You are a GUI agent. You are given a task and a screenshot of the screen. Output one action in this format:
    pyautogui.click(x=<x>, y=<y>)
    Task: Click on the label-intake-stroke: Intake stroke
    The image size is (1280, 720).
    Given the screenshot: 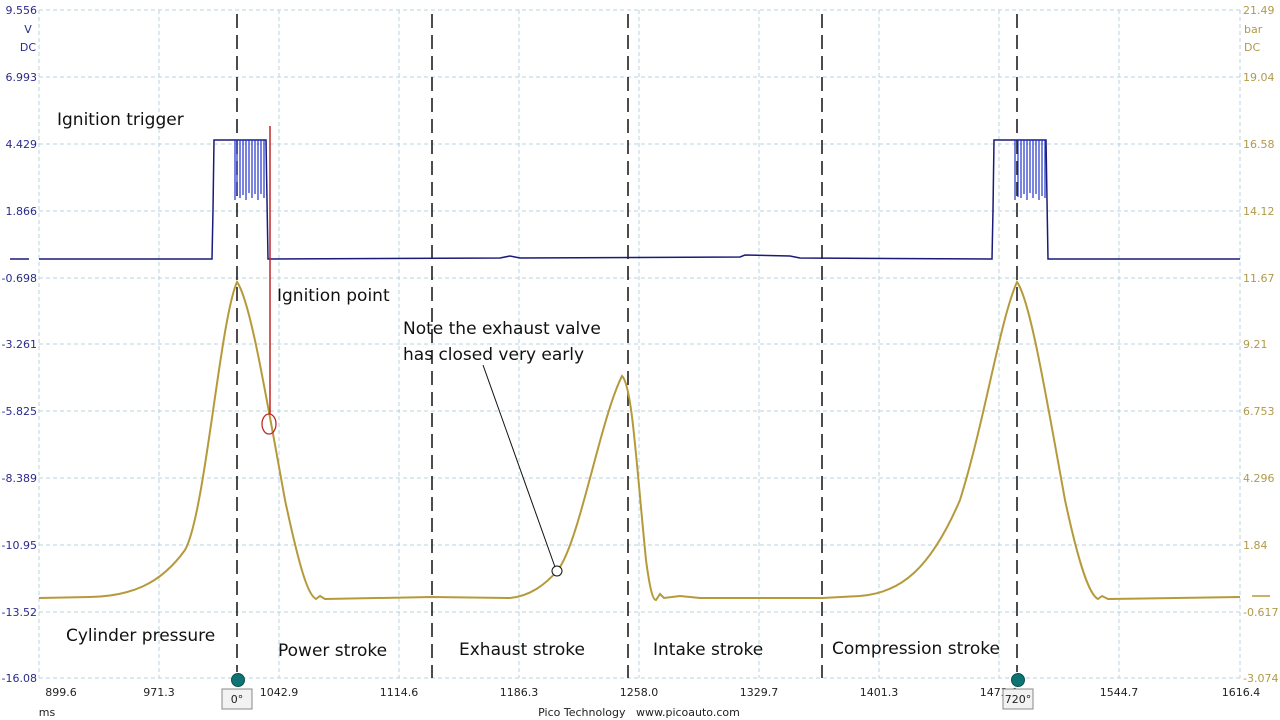 What is the action you would take?
    pyautogui.click(x=708, y=650)
    